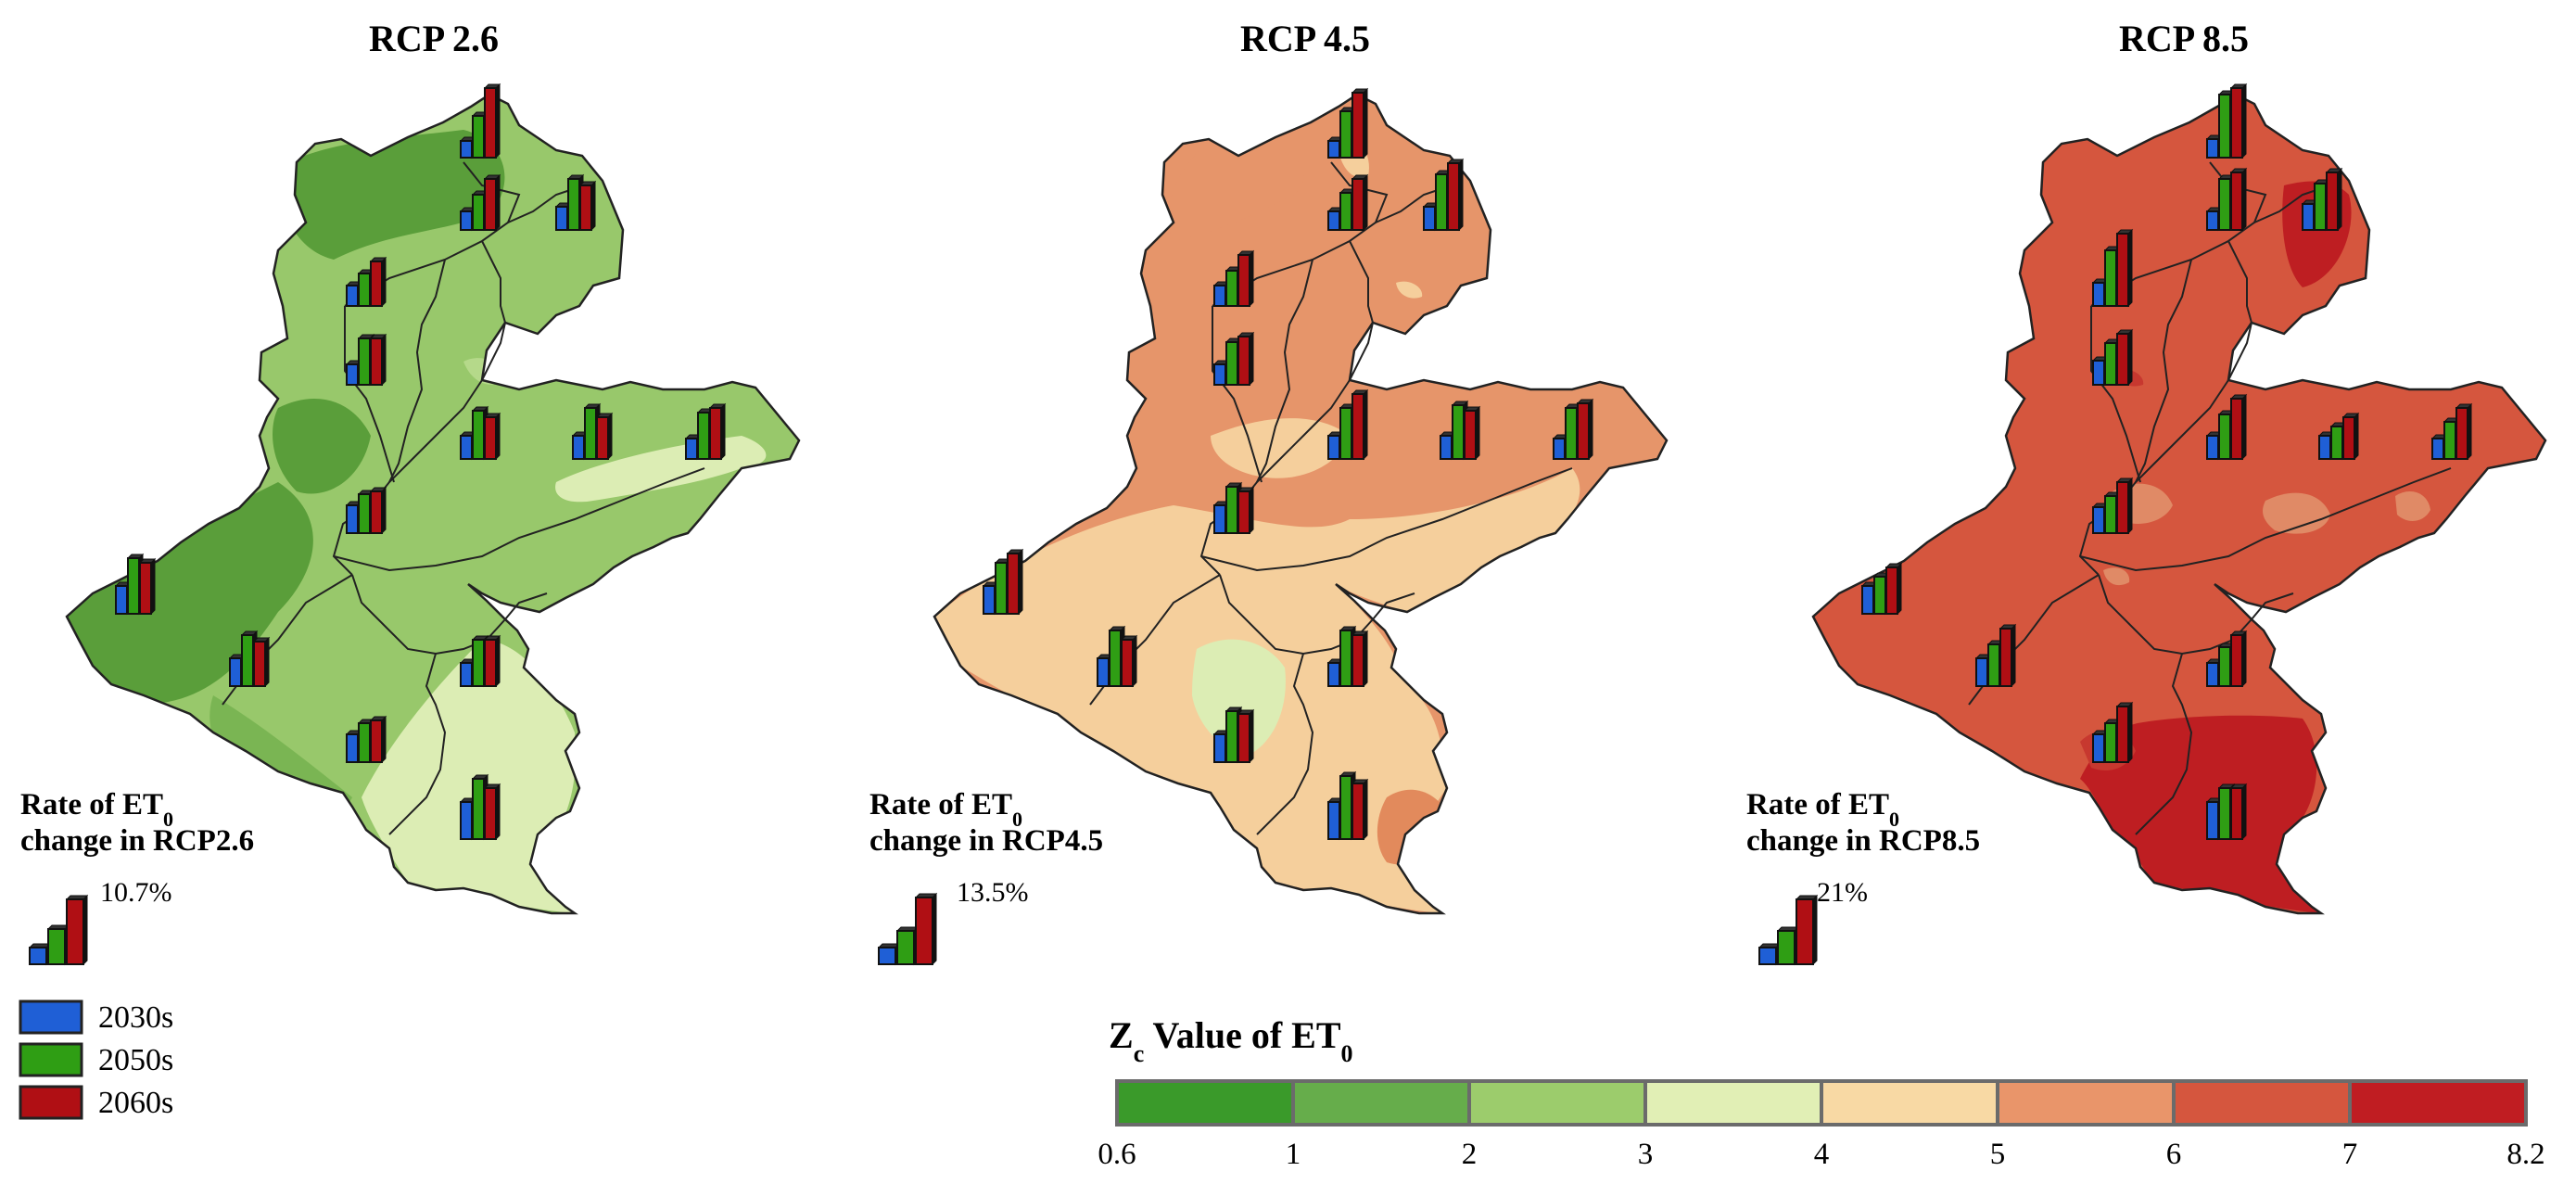 The height and width of the screenshot is (1184, 2576). Describe the element at coordinates (2184, 39) in the screenshot. I see `panel-title: RCP 8.5` at that location.